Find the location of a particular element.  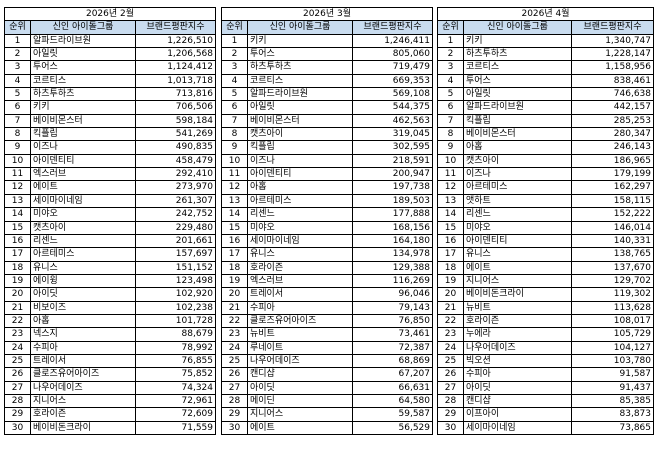

table-row: 19 지니어스 129,702 is located at coordinates (545, 281).